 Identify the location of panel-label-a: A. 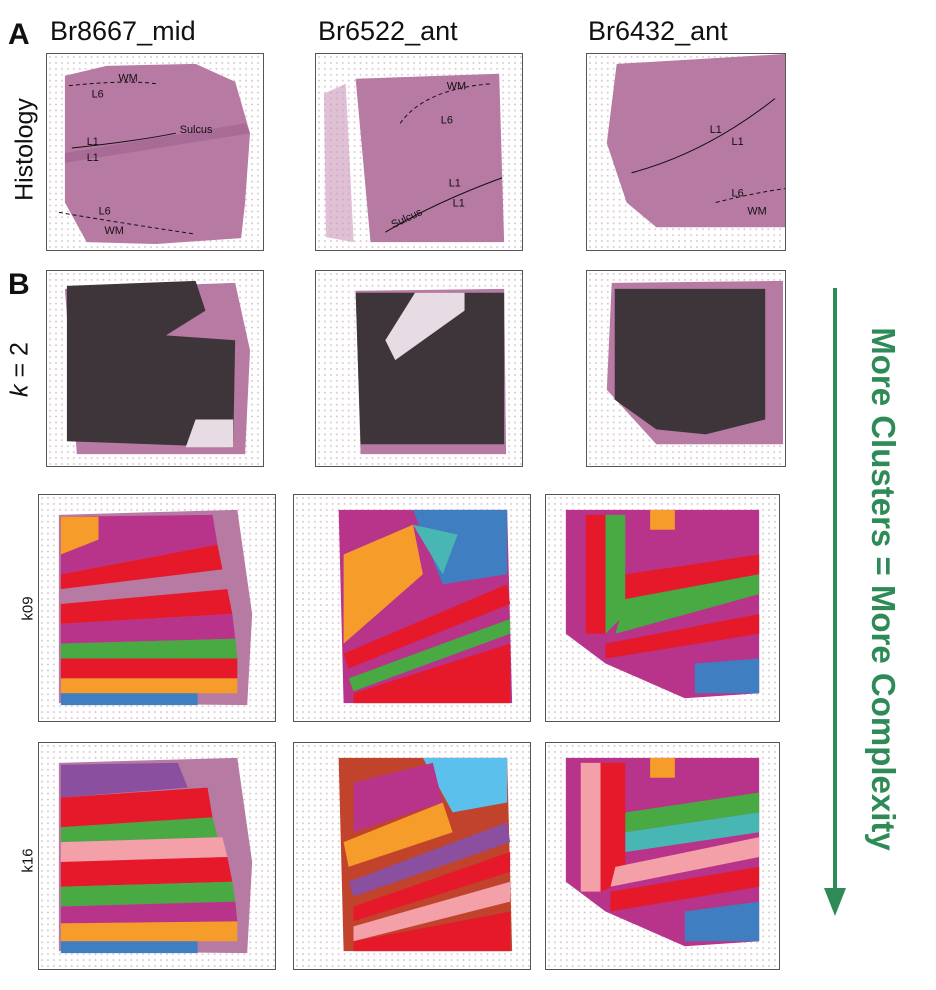
(19, 34).